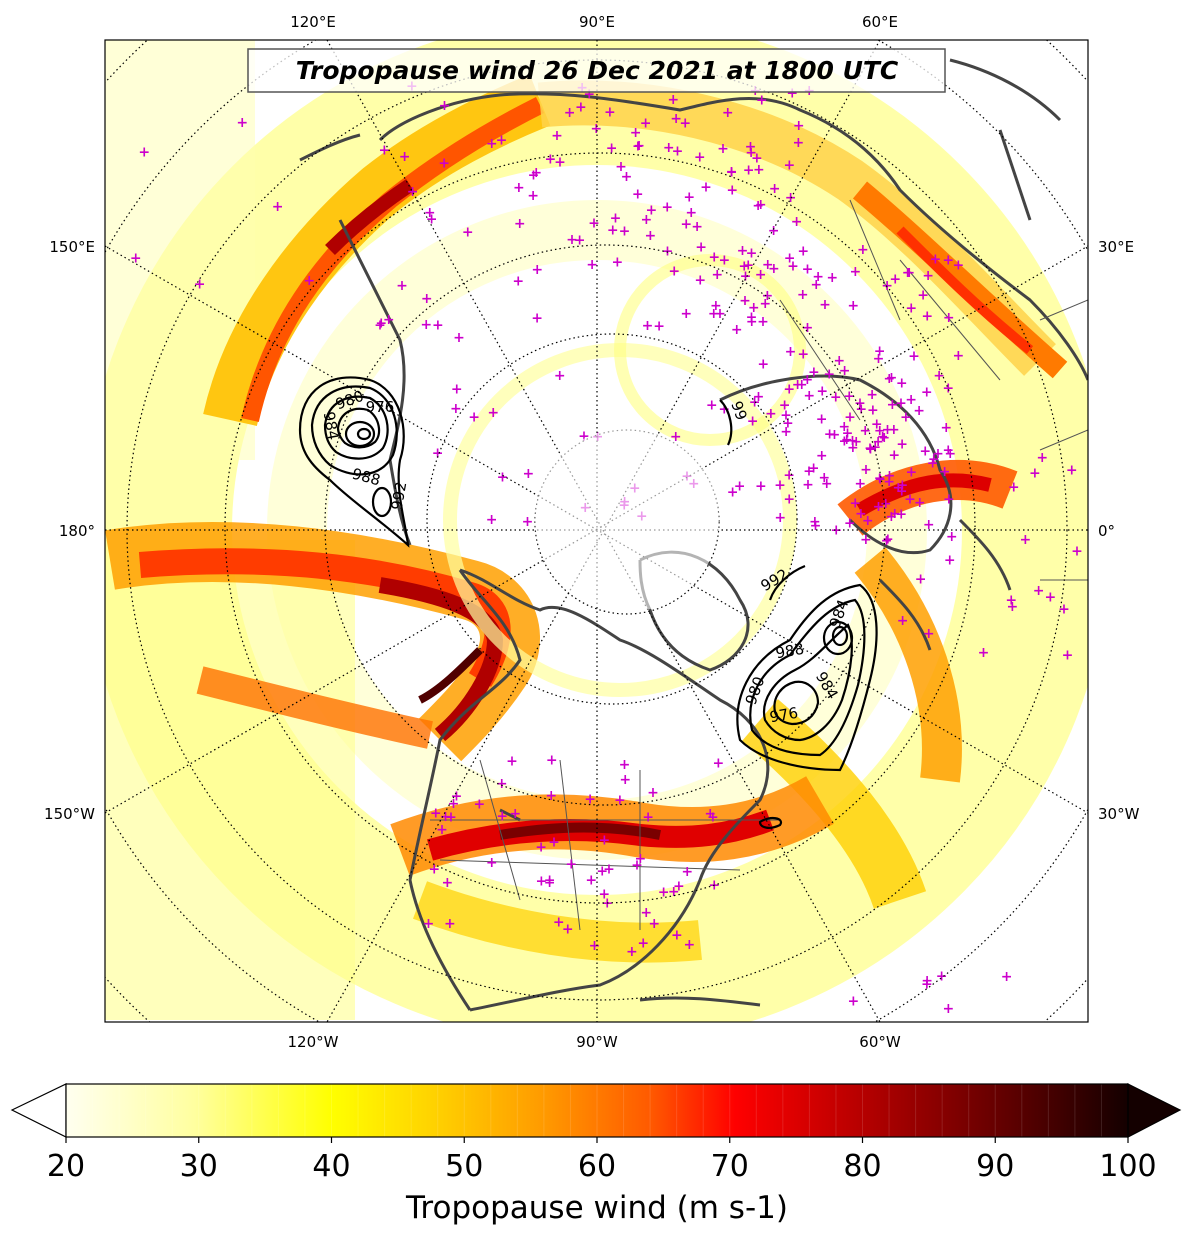  I want to click on colorbar-tick-label: 30, so click(199, 1166).